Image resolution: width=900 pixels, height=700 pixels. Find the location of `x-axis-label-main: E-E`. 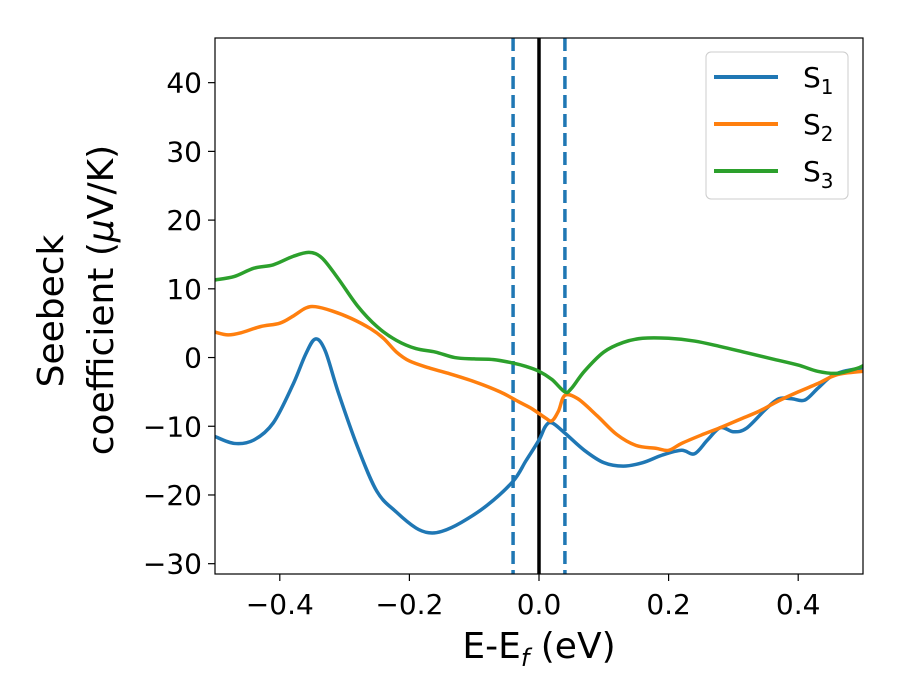

x-axis-label-main: E-E is located at coordinates (491, 646).